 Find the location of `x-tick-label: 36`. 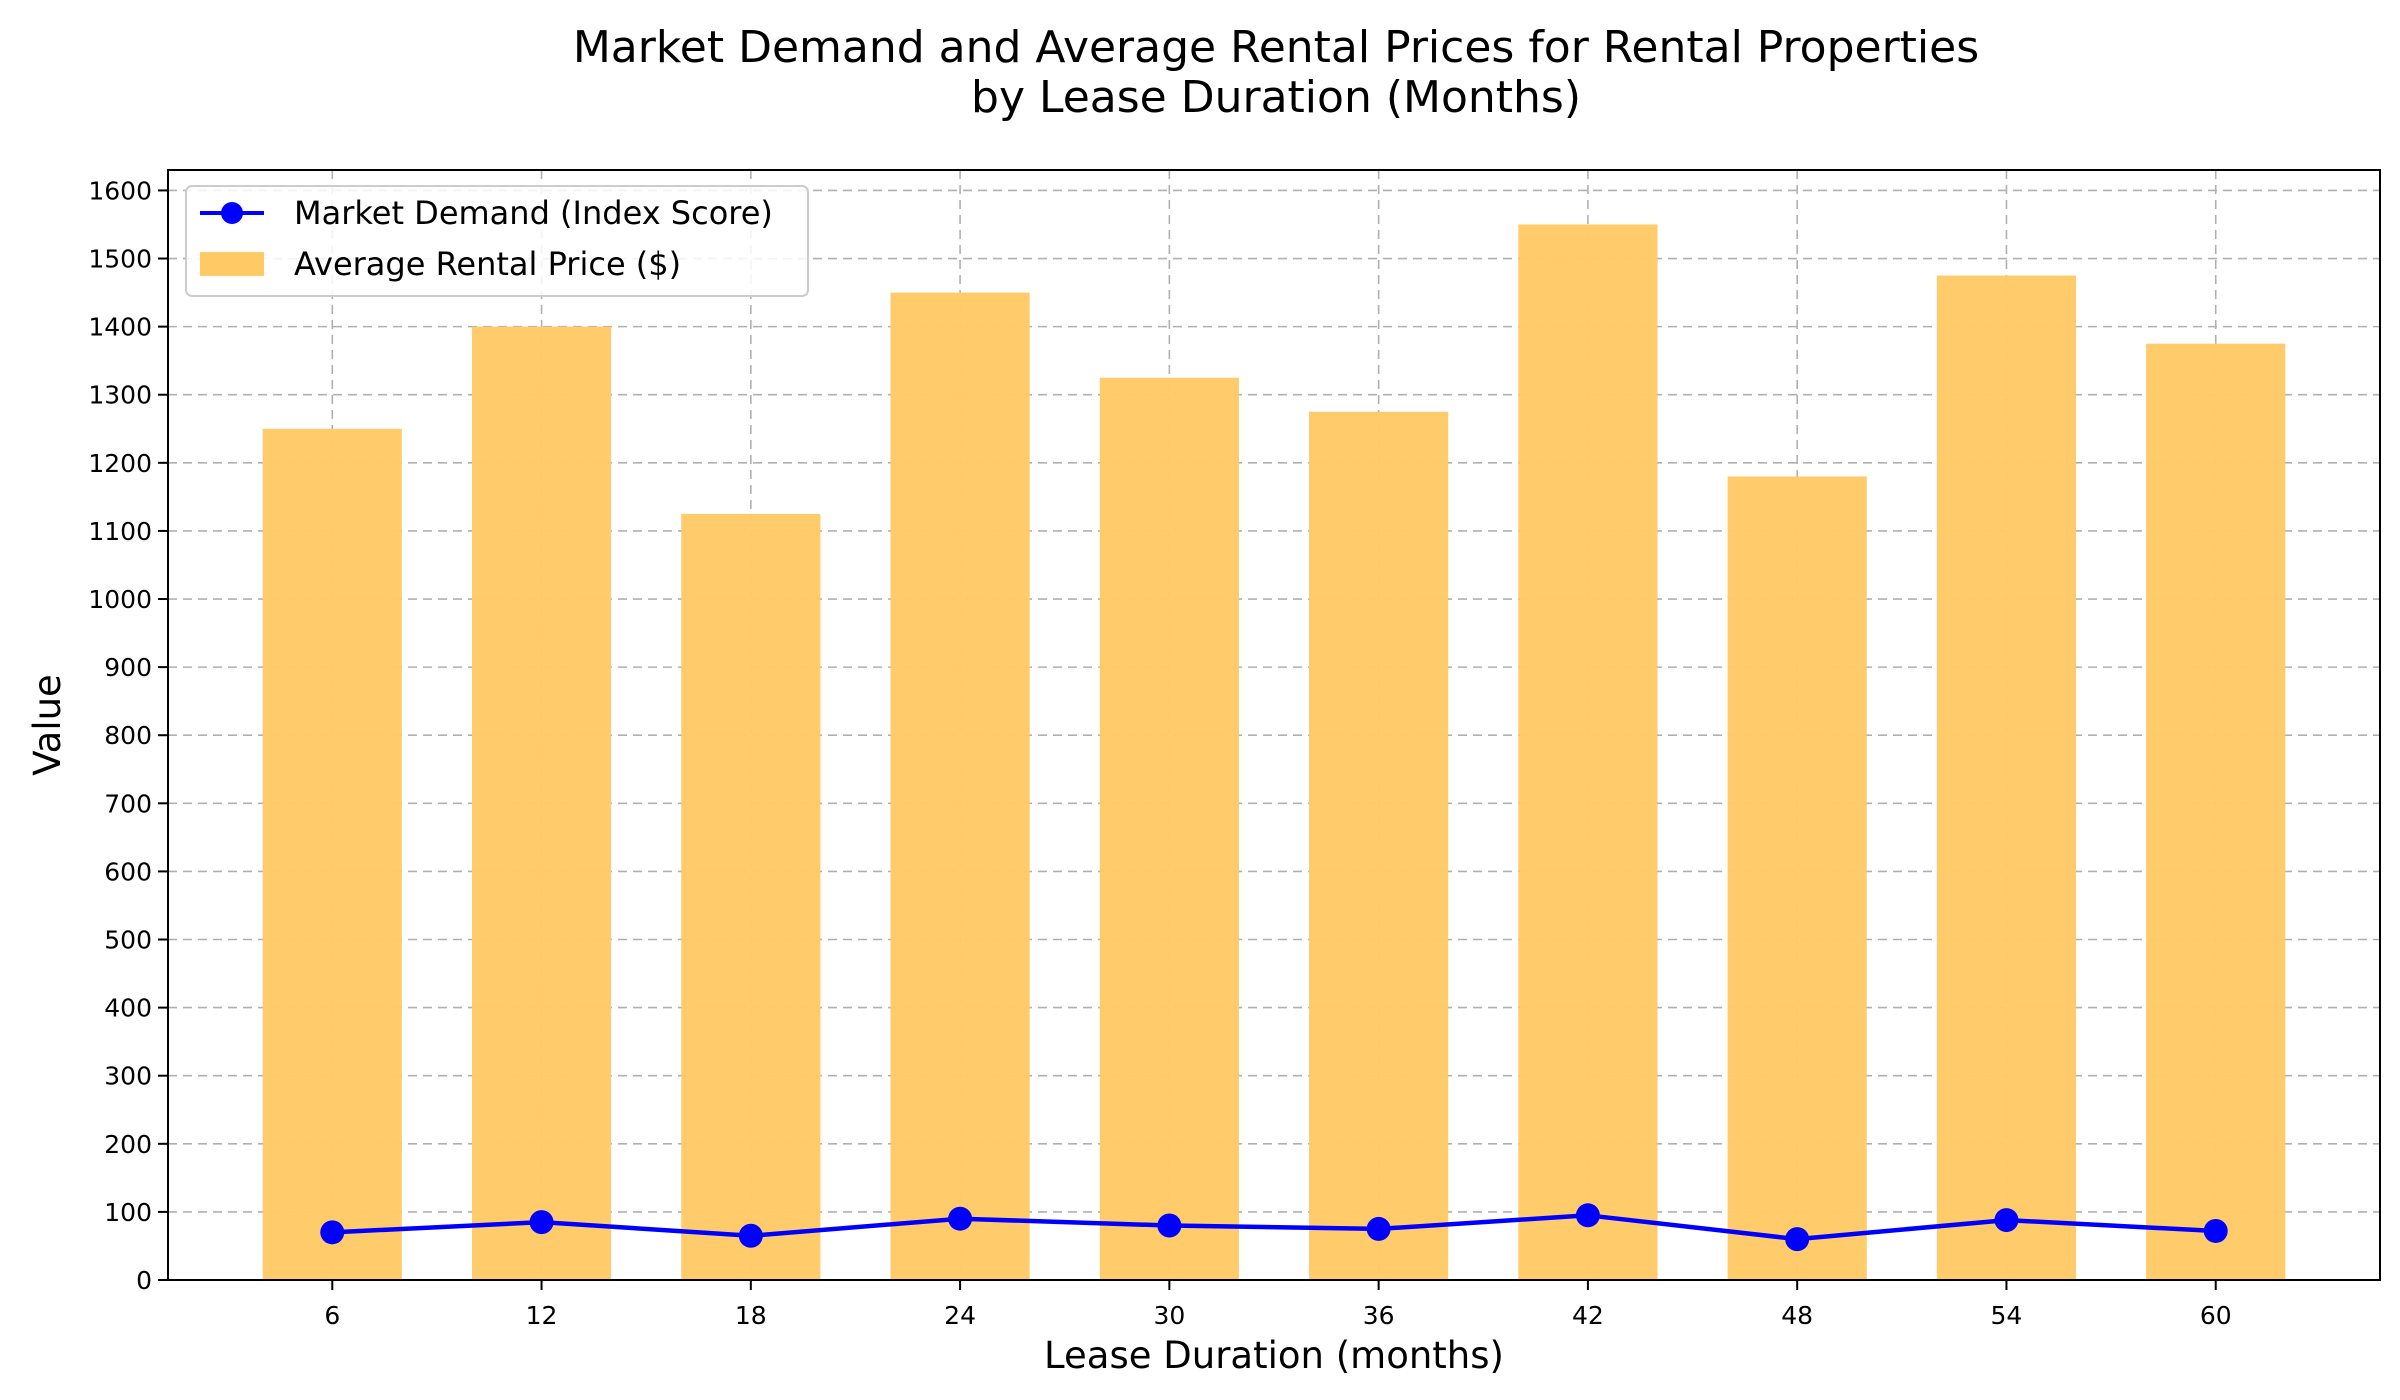

x-tick-label: 36 is located at coordinates (1379, 1315).